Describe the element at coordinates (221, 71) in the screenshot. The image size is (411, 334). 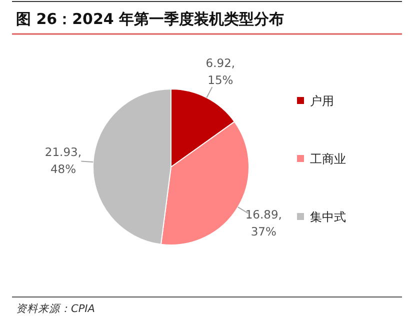
I see `data-label: 6.92, 15%` at that location.